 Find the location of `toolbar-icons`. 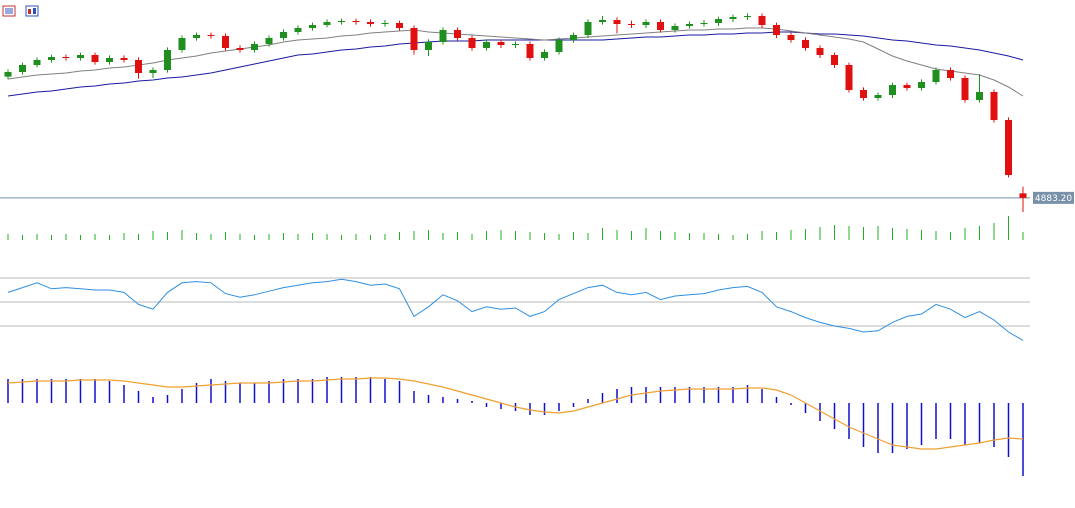

toolbar-icons is located at coordinates (20, 11).